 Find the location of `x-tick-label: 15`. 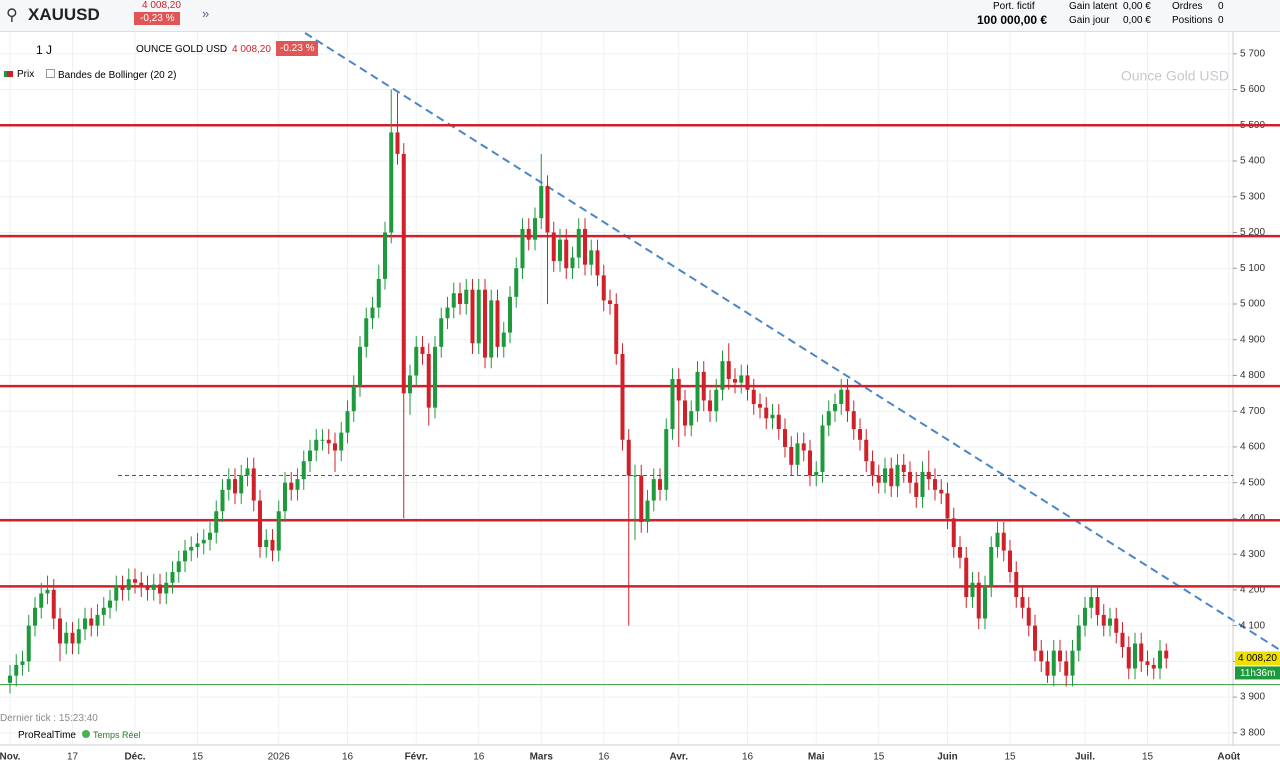

x-tick-label: 15 is located at coordinates (198, 757).